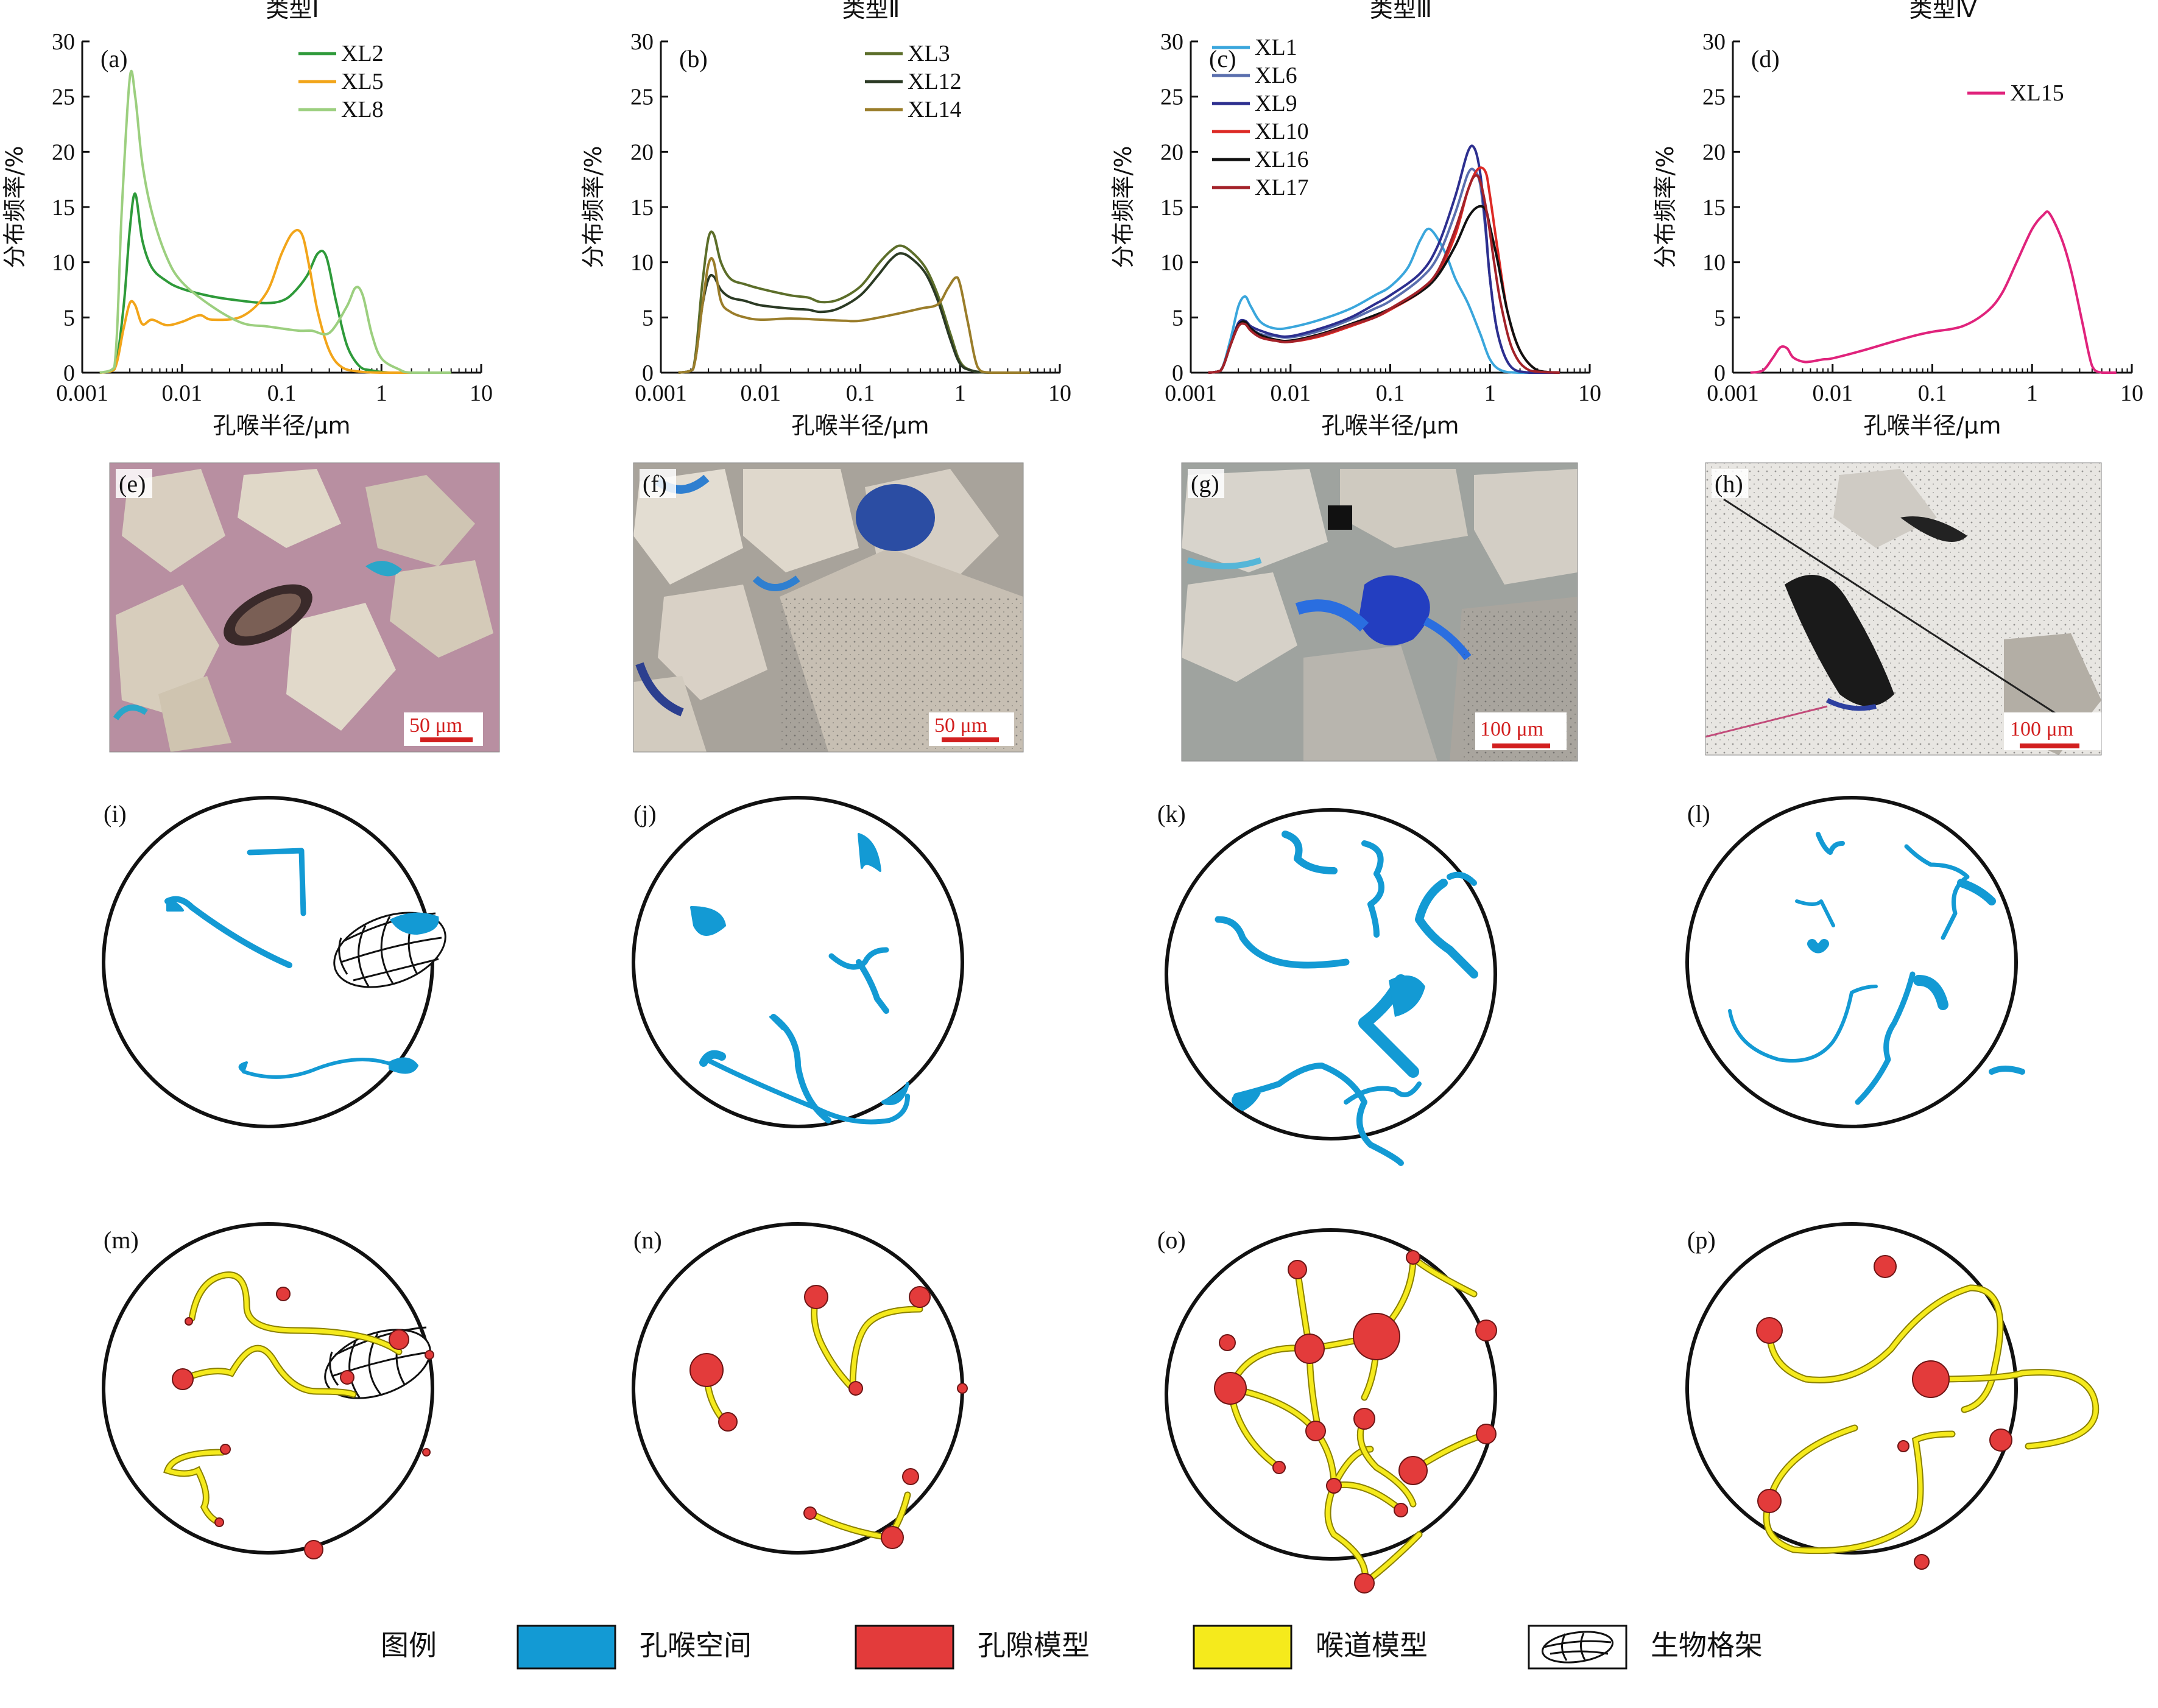 The width and height of the screenshot is (2158, 1708). I want to click on pore-circle-l, so click(1851, 962).